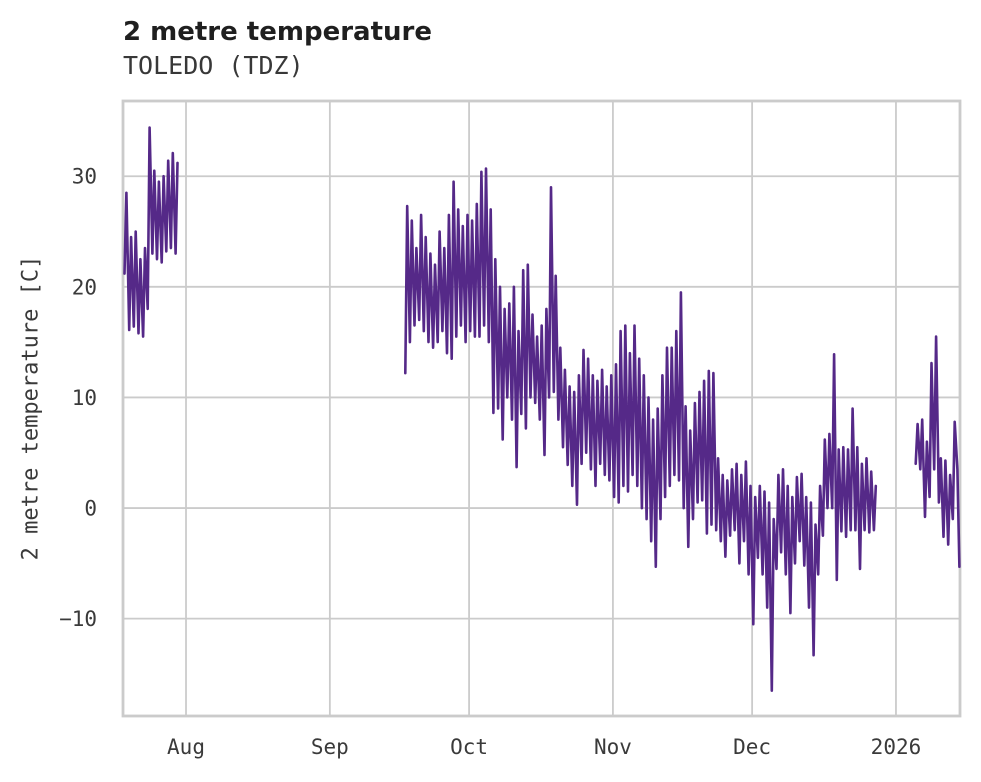  I want to click on y-tick-label: 30, so click(84, 177).